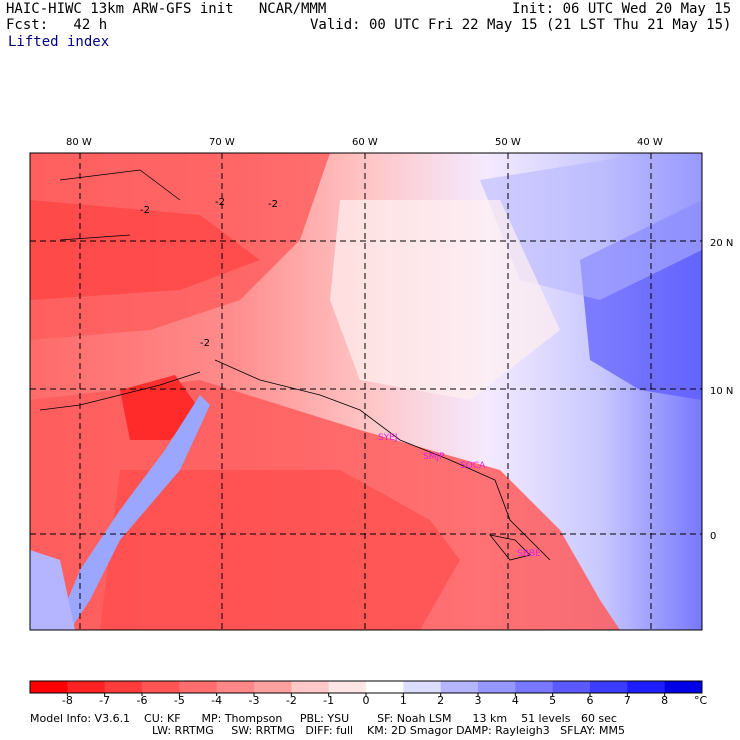  What do you see at coordinates (434, 457) in the screenshot?
I see `station-label: SMJP` at bounding box center [434, 457].